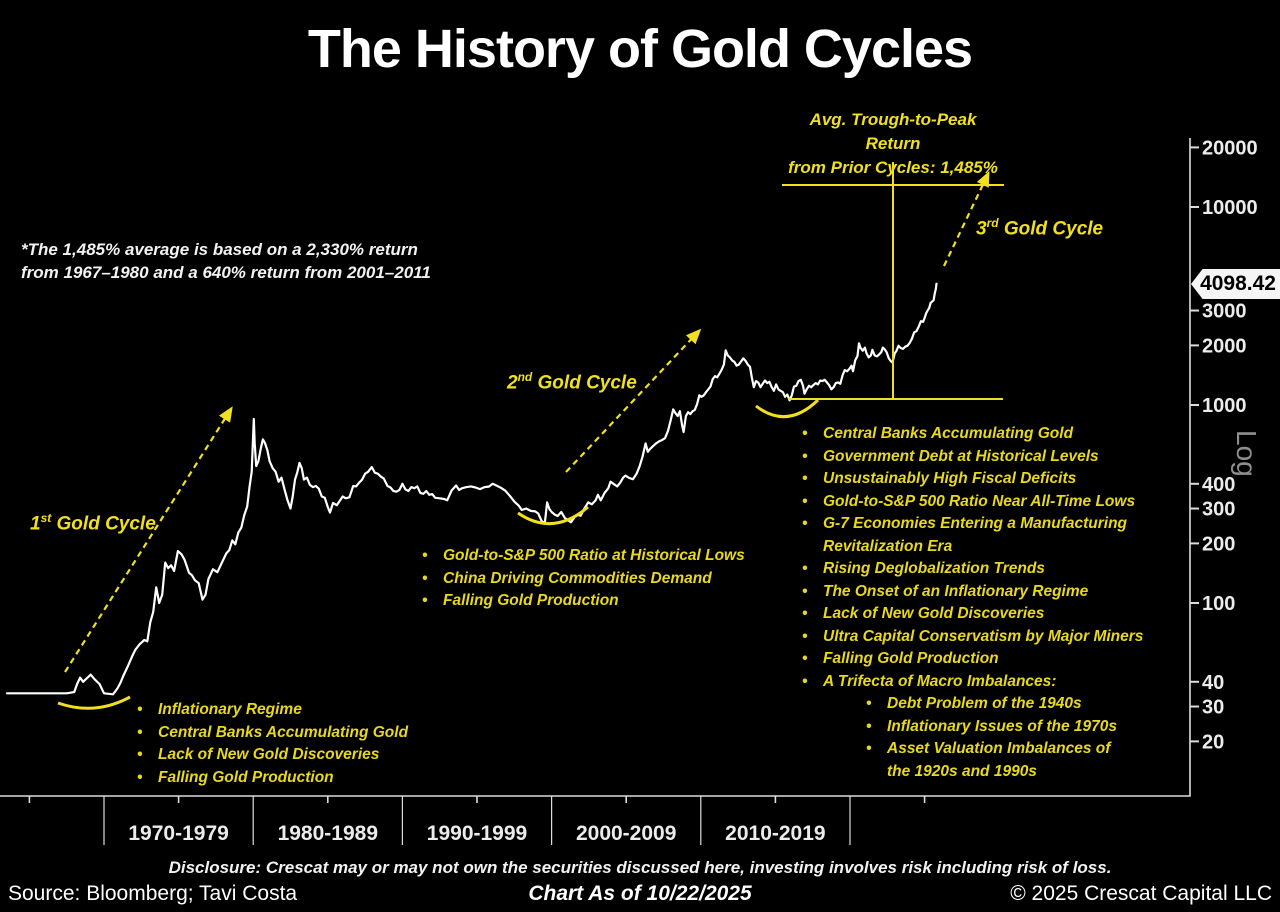 This screenshot has width=1280, height=912. Describe the element at coordinates (1218, 604) in the screenshot. I see `y-axis-label: 100` at that location.